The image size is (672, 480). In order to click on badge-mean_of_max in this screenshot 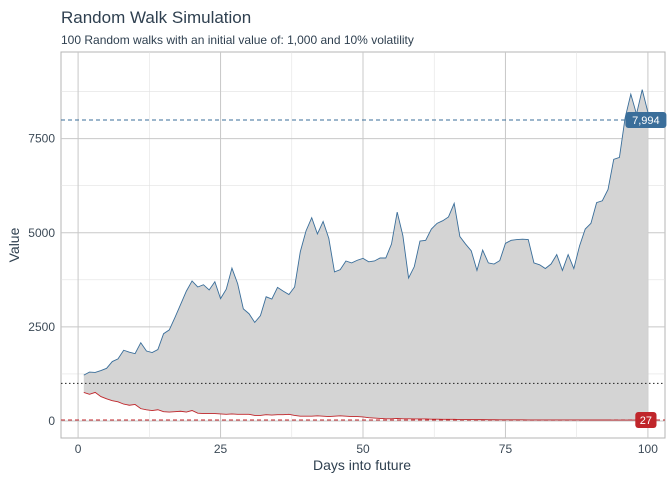, I will do `click(646, 120)`.